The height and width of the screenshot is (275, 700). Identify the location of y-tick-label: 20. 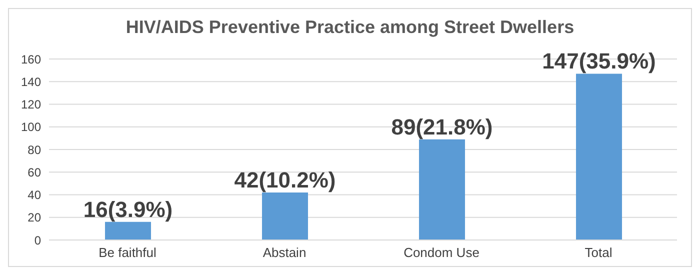
(35, 217).